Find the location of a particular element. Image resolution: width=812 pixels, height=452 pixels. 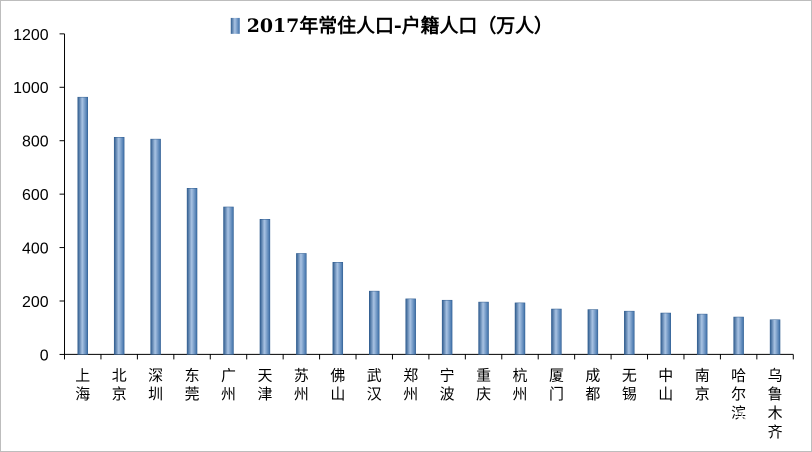

wechat-icon is located at coordinates (691, 417).